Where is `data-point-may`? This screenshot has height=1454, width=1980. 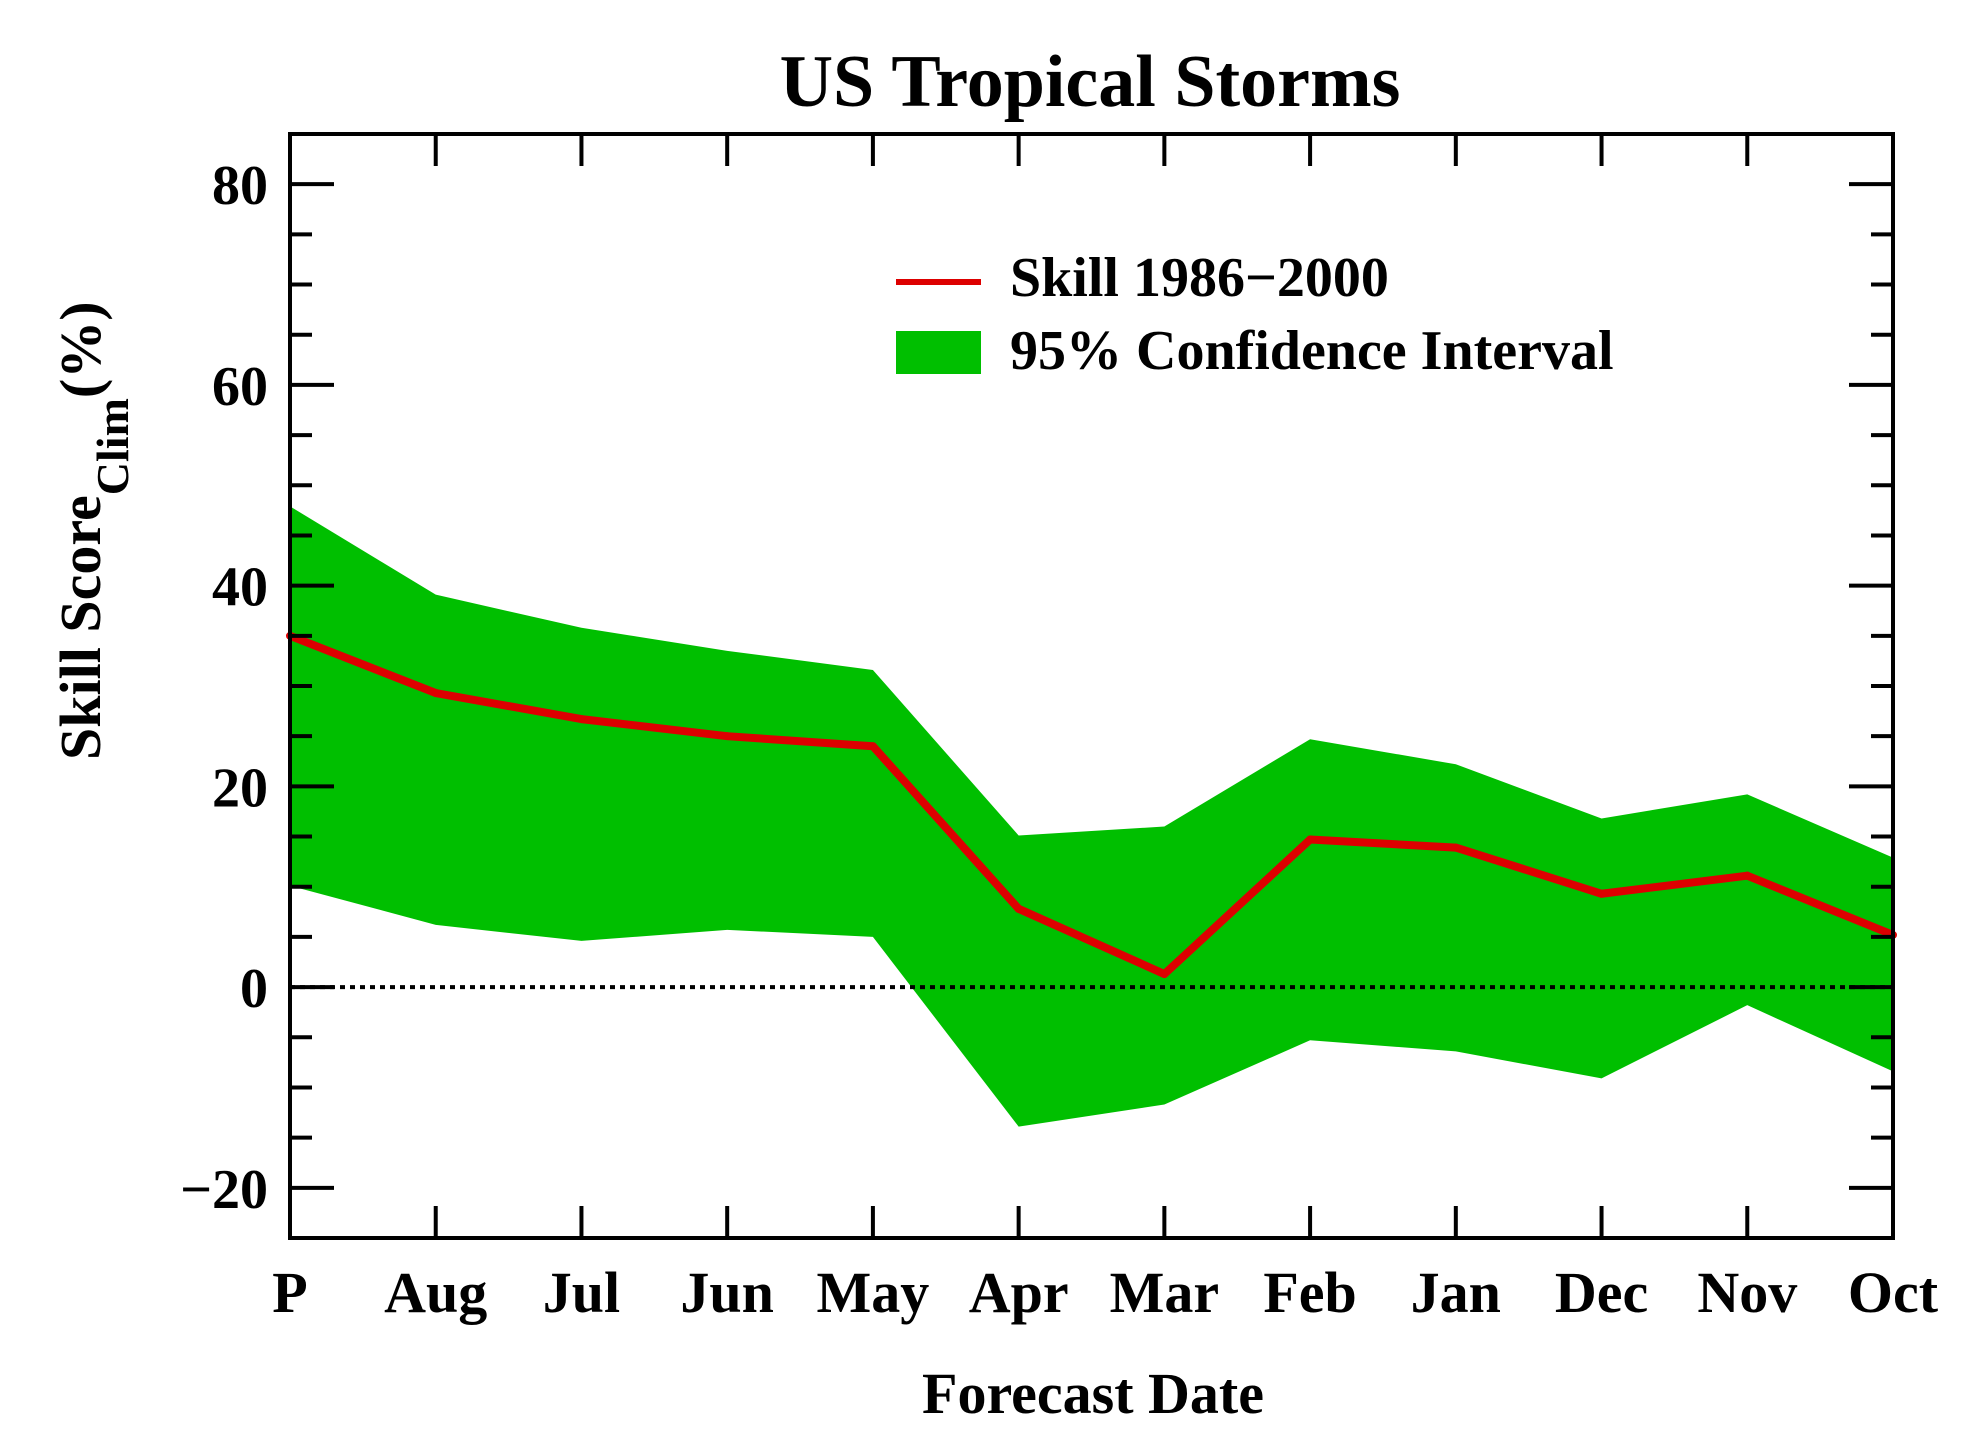 data-point-may is located at coordinates (872, 746).